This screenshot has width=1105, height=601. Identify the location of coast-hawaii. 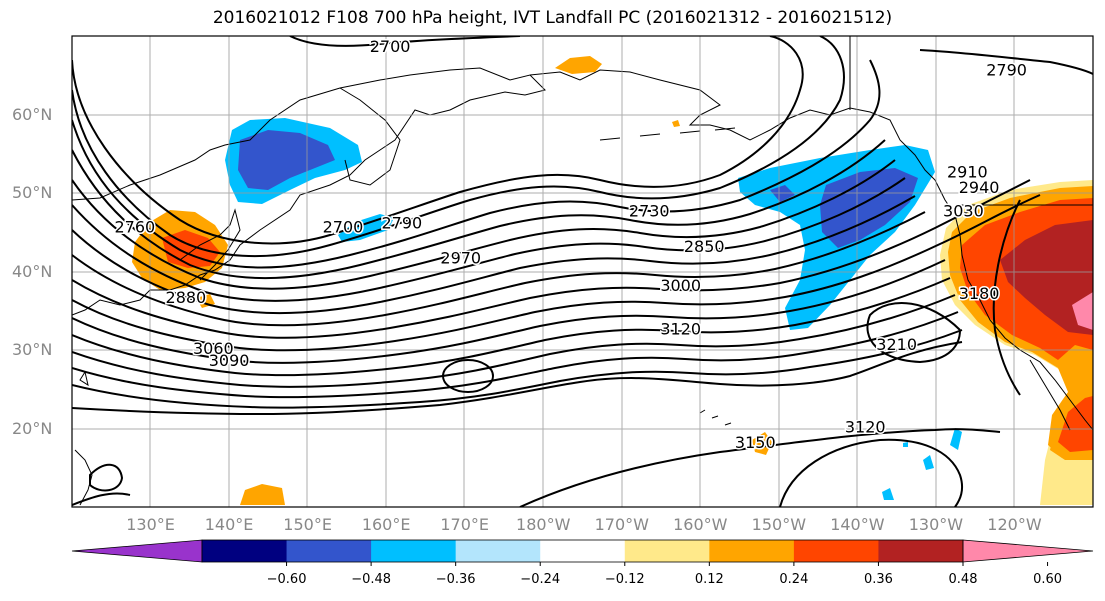
(715, 417).